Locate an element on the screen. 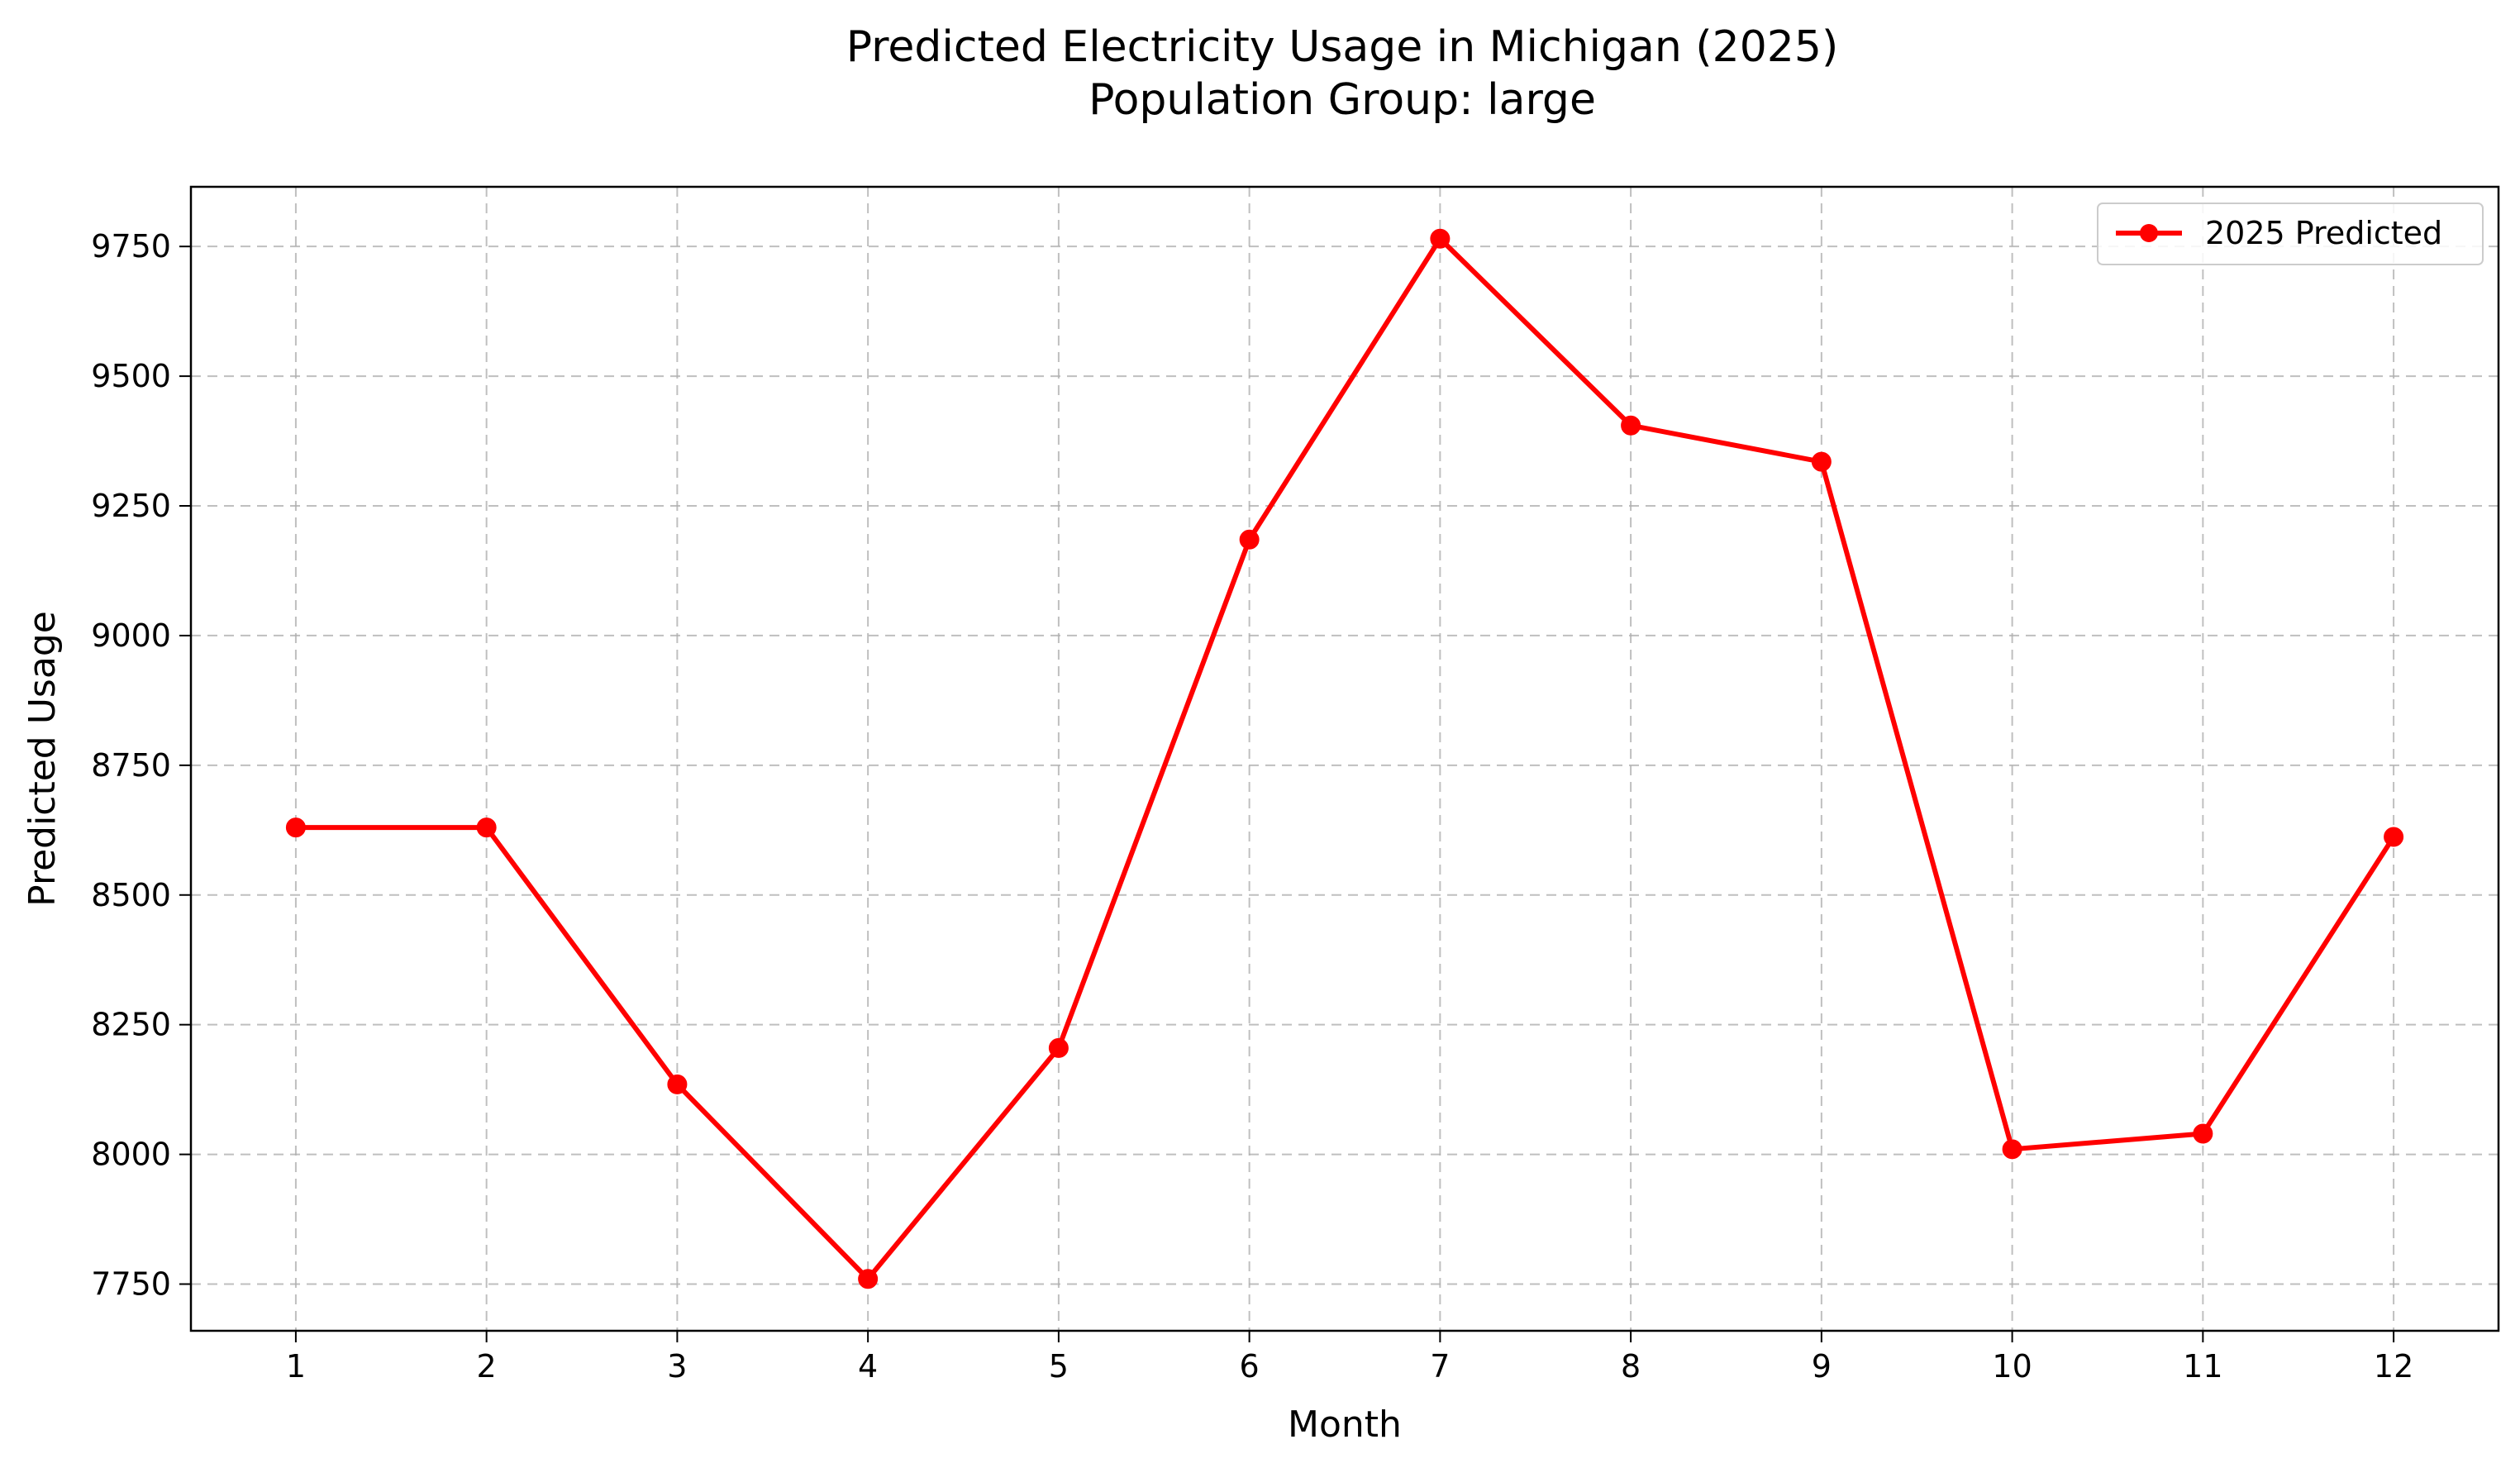  y-tick-label: 8750 is located at coordinates (131, 766).